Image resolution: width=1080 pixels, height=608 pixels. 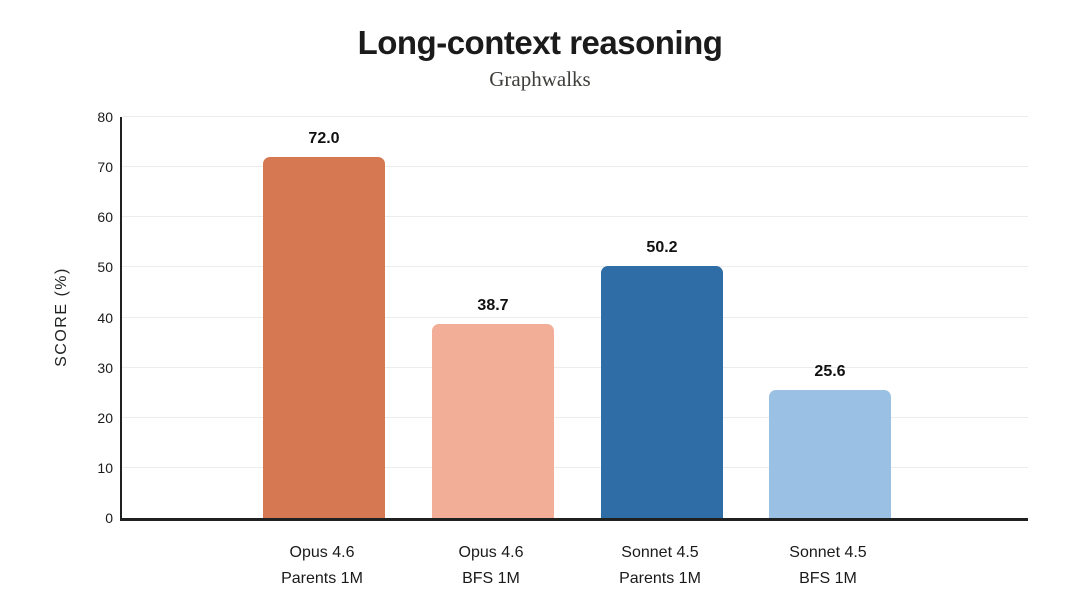 I want to click on y-tick-label-40: 40, so click(x=105, y=317).